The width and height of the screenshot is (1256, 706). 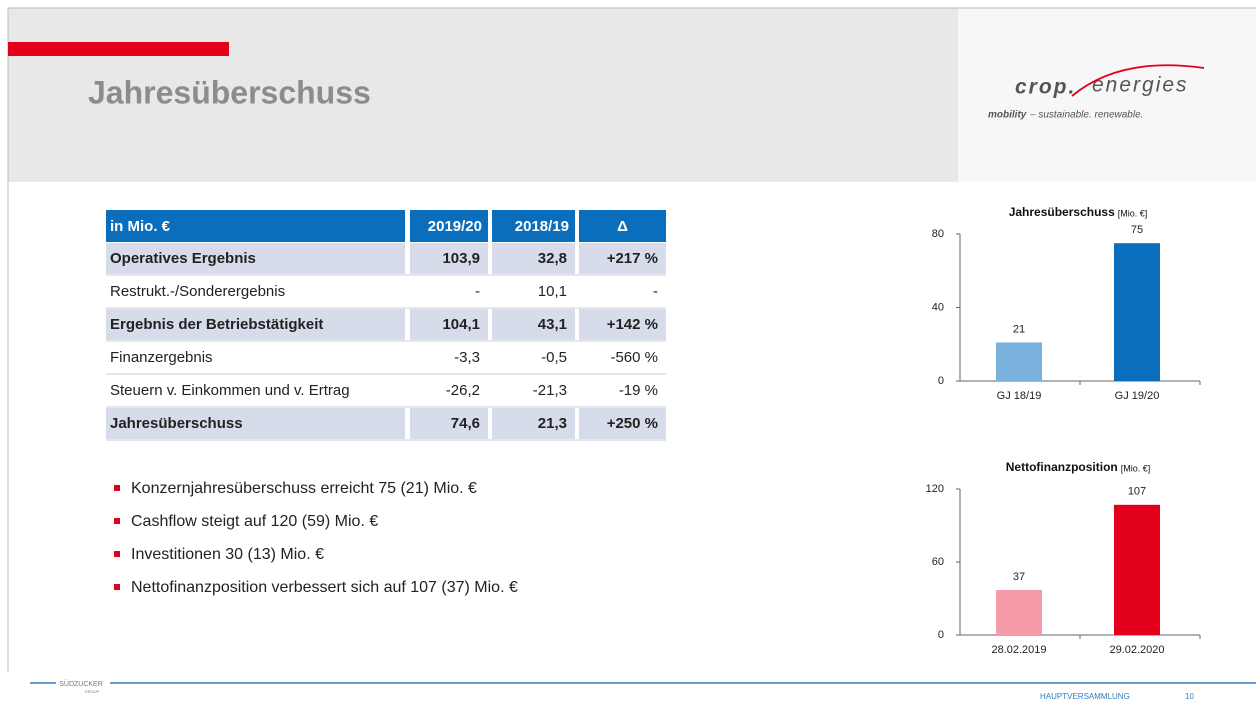 I want to click on bullet-text: Investitionen 30 (13) Mio. €, so click(x=227, y=554).